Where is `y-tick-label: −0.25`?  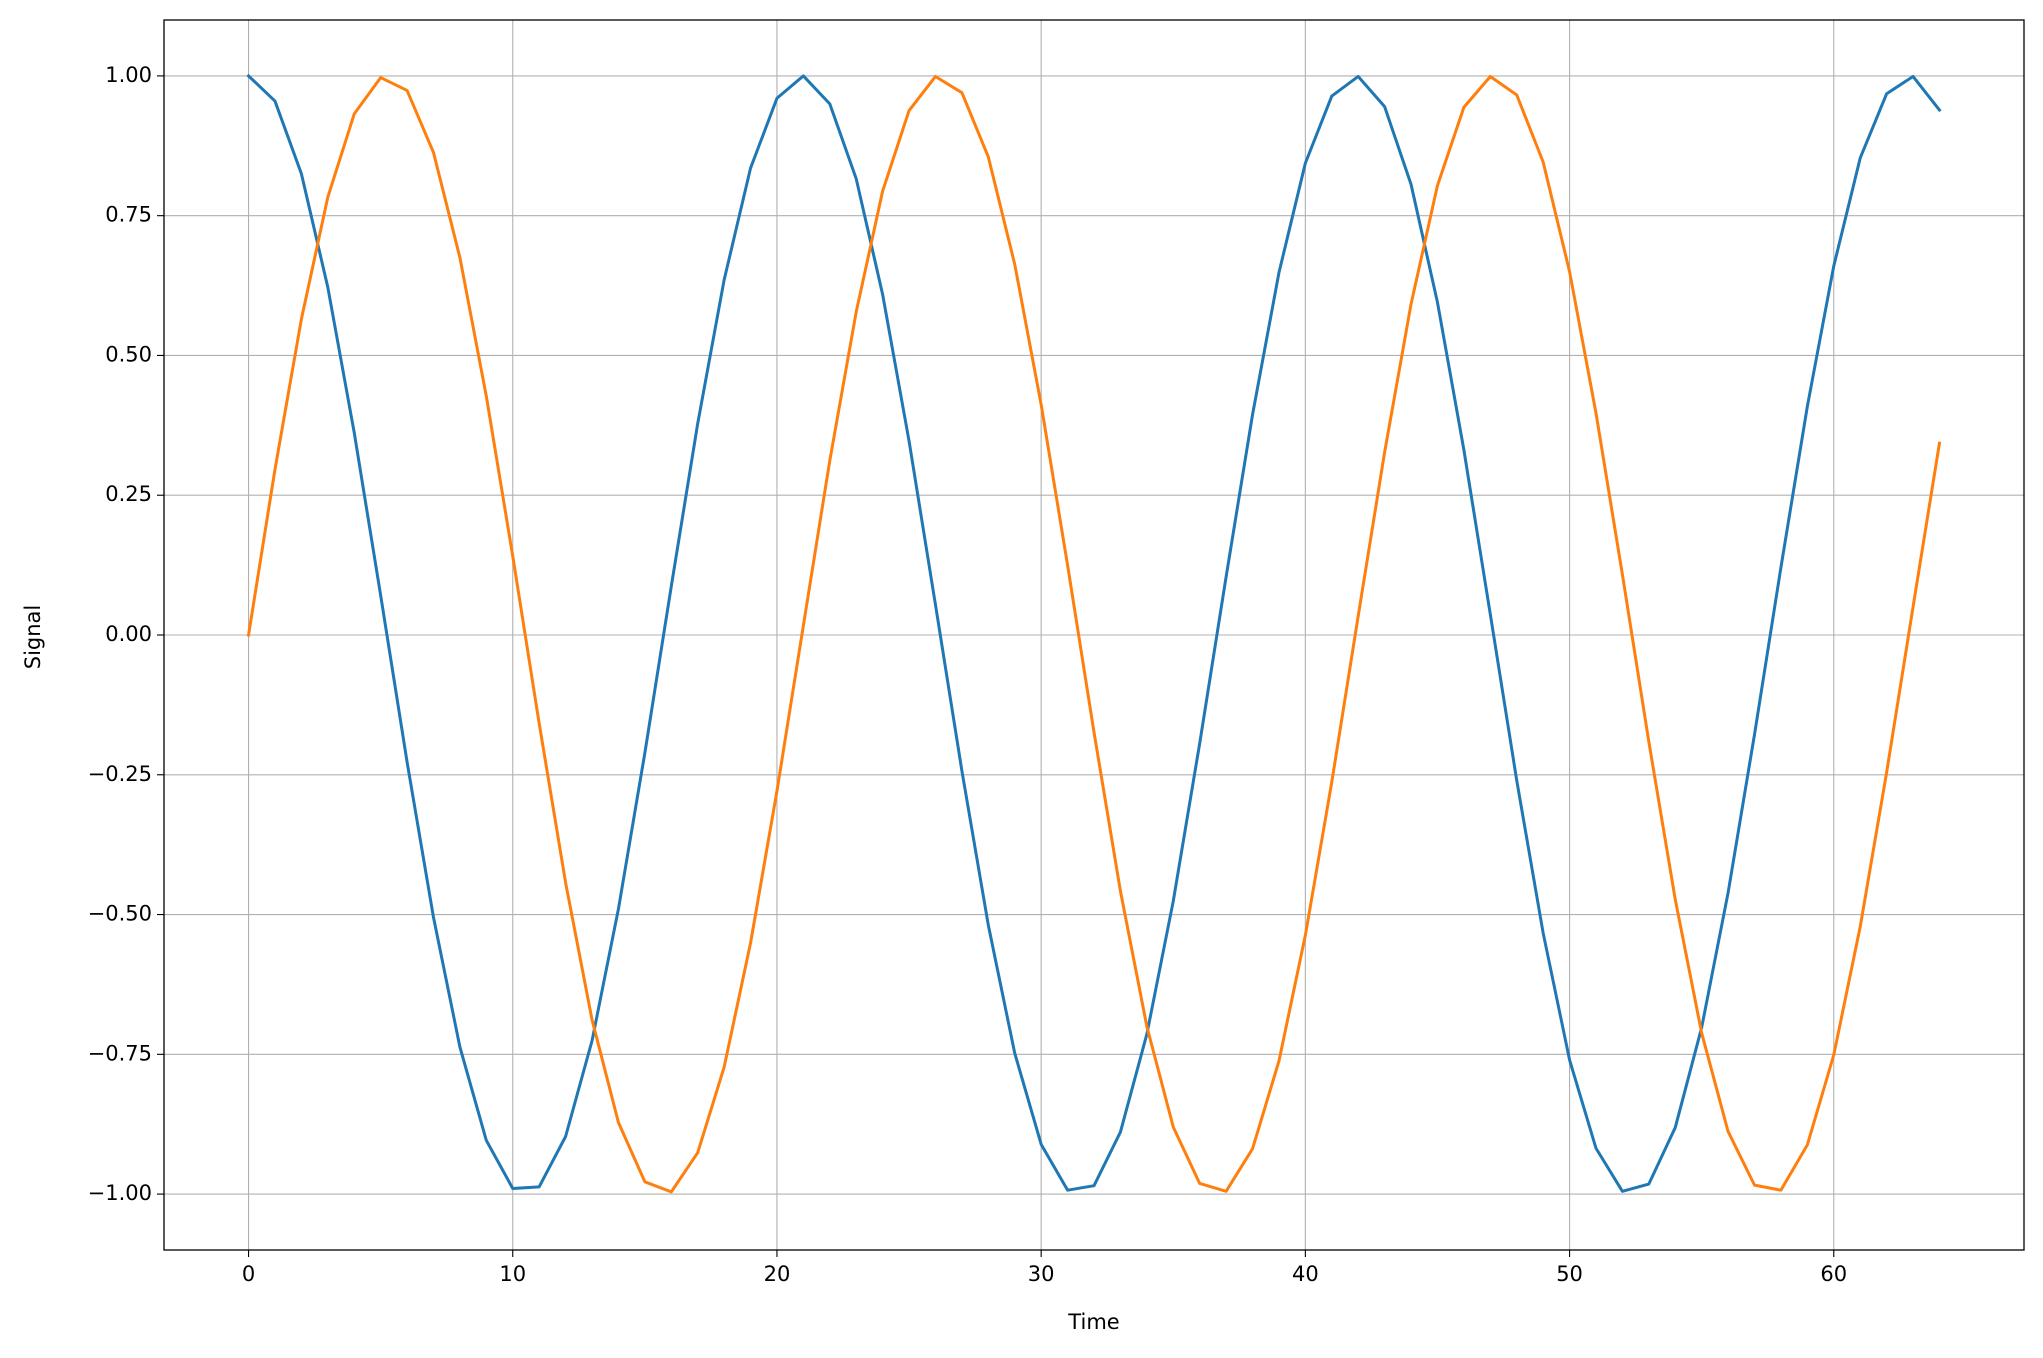
y-tick-label: −0.25 is located at coordinates (120, 774).